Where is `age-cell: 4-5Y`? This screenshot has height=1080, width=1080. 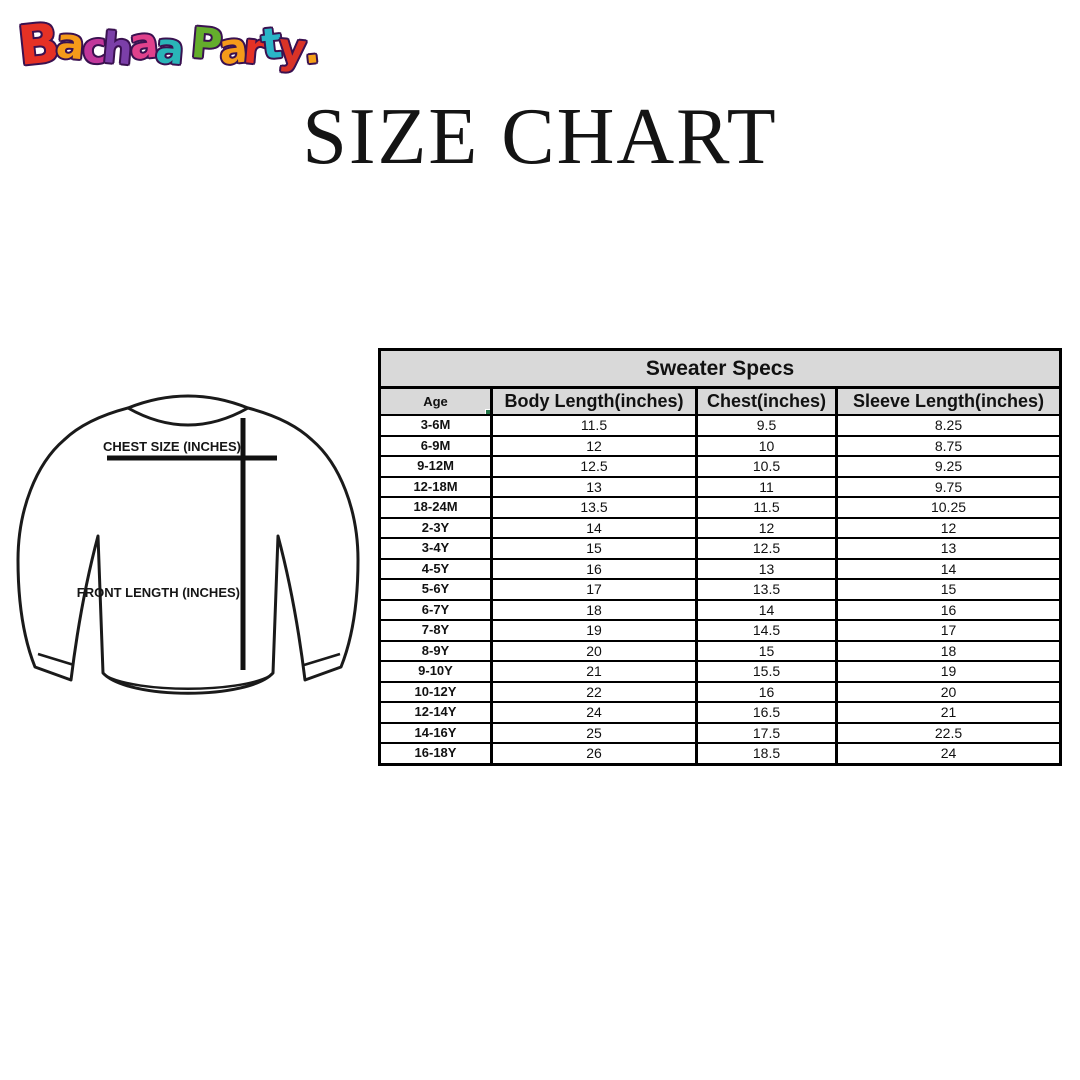 age-cell: 4-5Y is located at coordinates (435, 568).